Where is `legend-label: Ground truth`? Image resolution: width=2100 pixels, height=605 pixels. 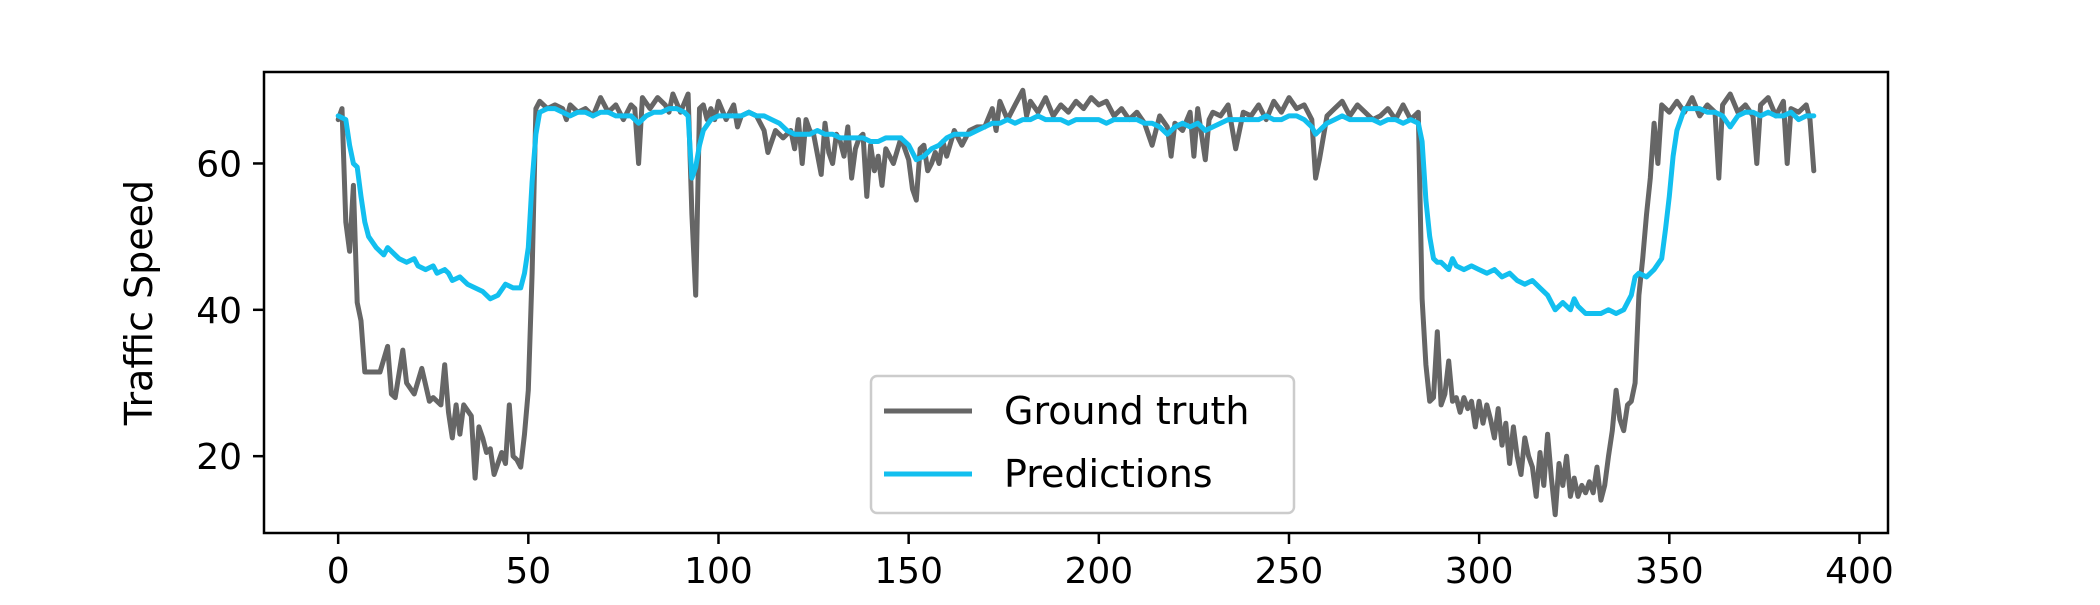 legend-label: Ground truth is located at coordinates (1126, 411).